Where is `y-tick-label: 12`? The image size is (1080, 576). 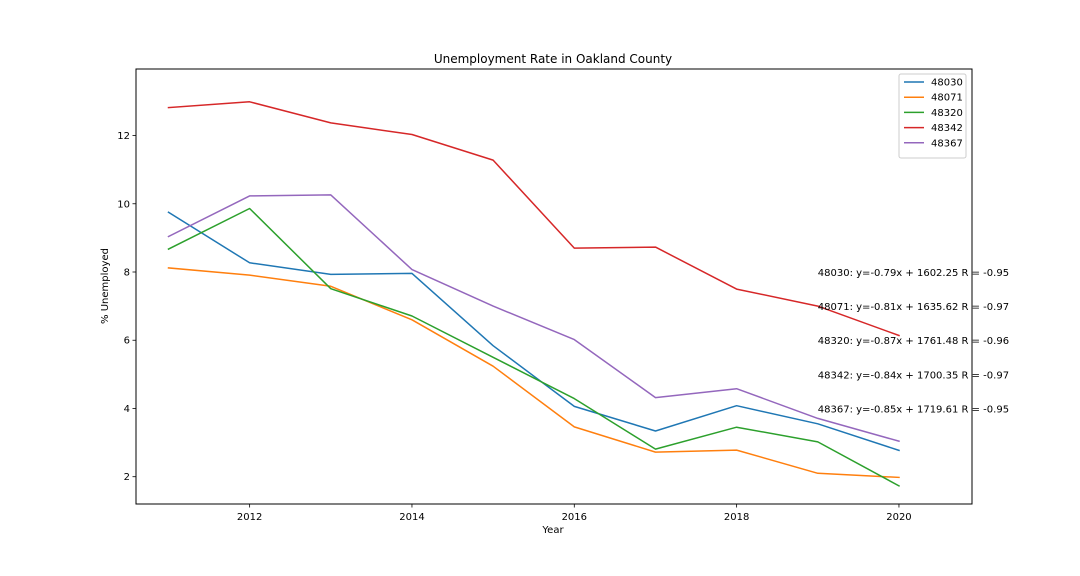
y-tick-label: 12 is located at coordinates (123, 136).